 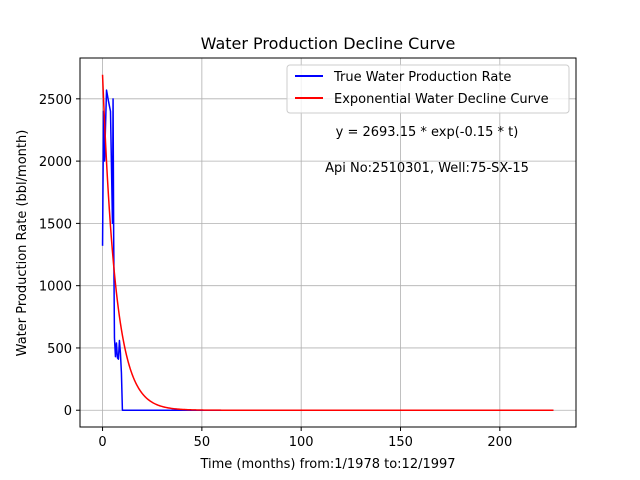 What do you see at coordinates (427, 132) in the screenshot?
I see `equation-annotation: y = 2693.15 * exp(-0.15 * t)` at bounding box center [427, 132].